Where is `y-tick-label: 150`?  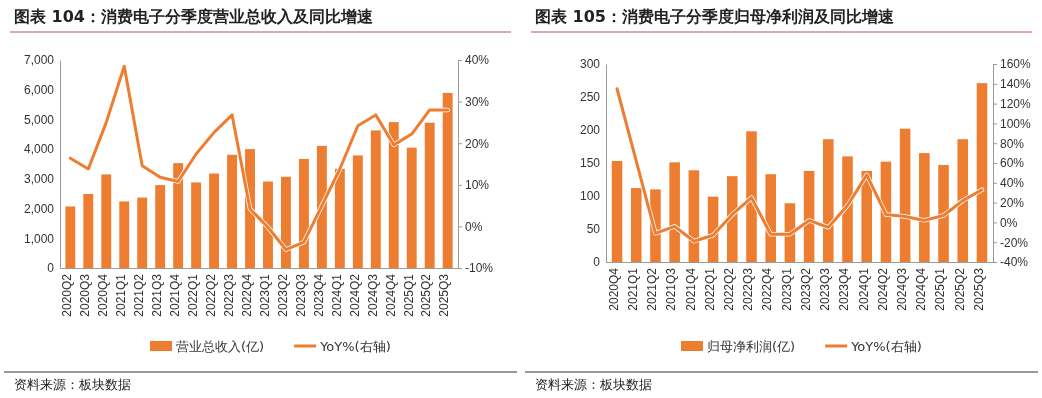
y-tick-label: 150 is located at coordinates (590, 163).